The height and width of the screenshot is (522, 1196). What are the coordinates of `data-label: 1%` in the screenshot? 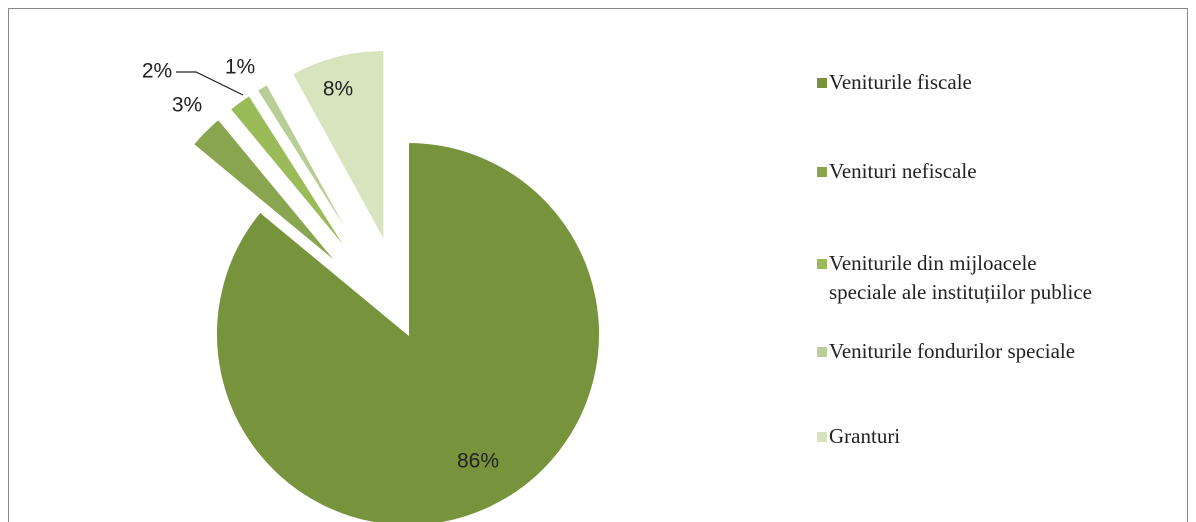 It's located at (240, 67).